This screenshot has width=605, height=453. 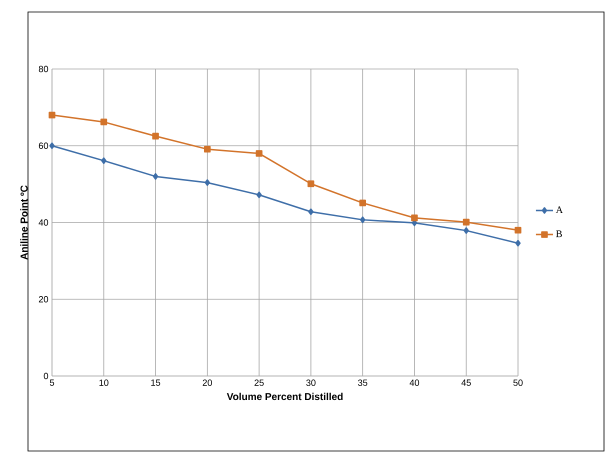 I want to click on y-tick-label: 60, so click(x=43, y=145).